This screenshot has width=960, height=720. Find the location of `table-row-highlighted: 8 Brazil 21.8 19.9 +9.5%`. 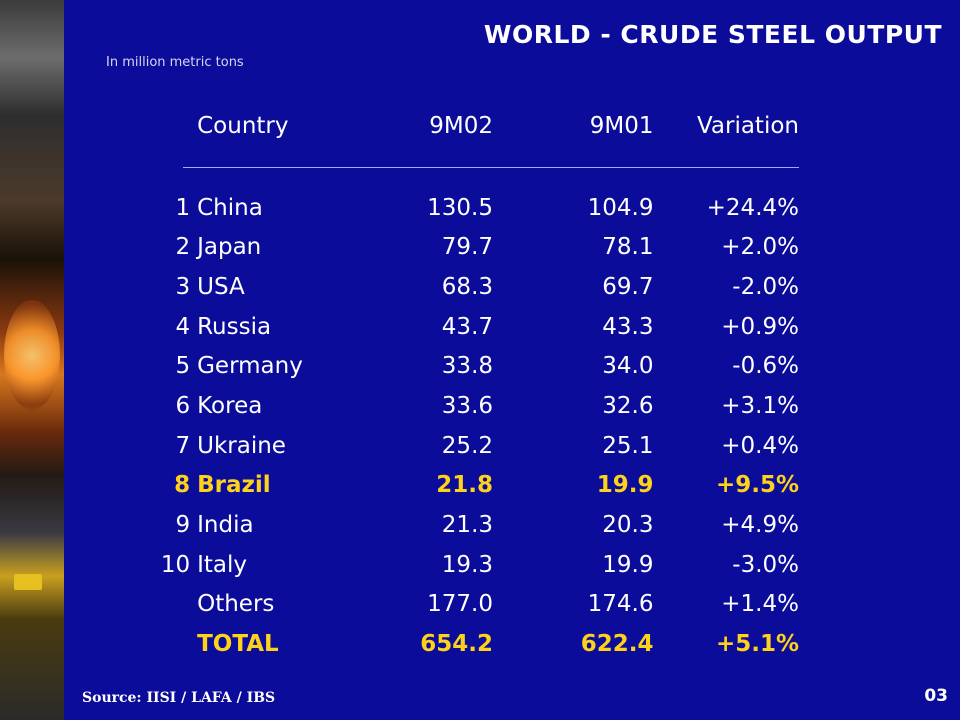

table-row-highlighted: 8 Brazil 21.8 19.9 +9.5% is located at coordinates (474, 486).